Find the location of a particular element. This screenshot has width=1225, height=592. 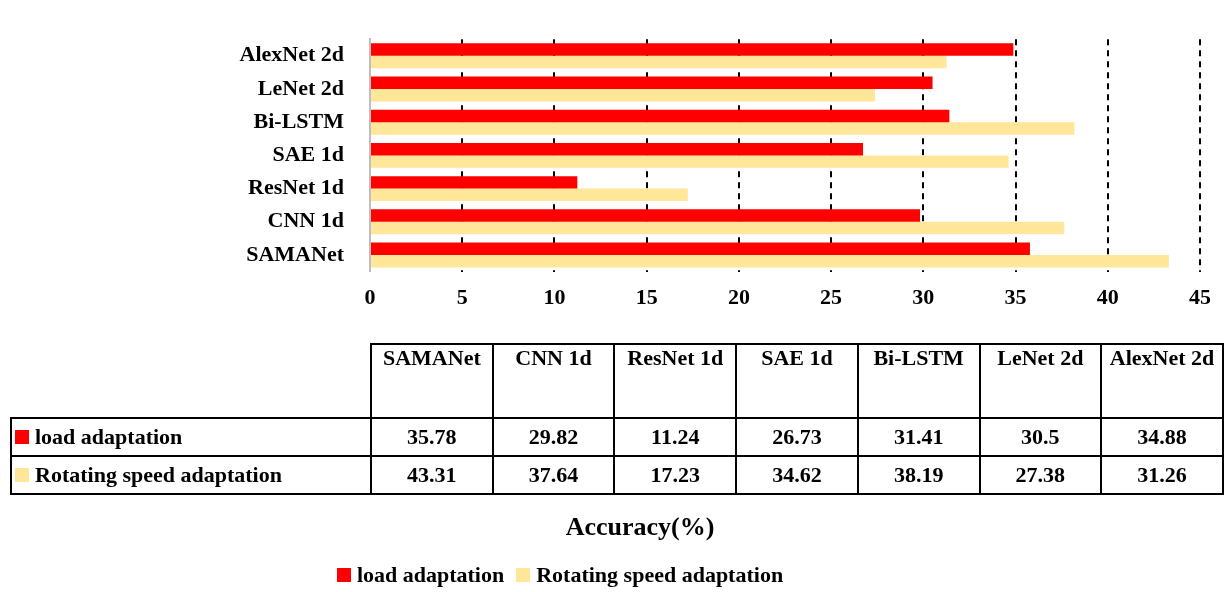

data-label: 35.78 is located at coordinates (432, 437).